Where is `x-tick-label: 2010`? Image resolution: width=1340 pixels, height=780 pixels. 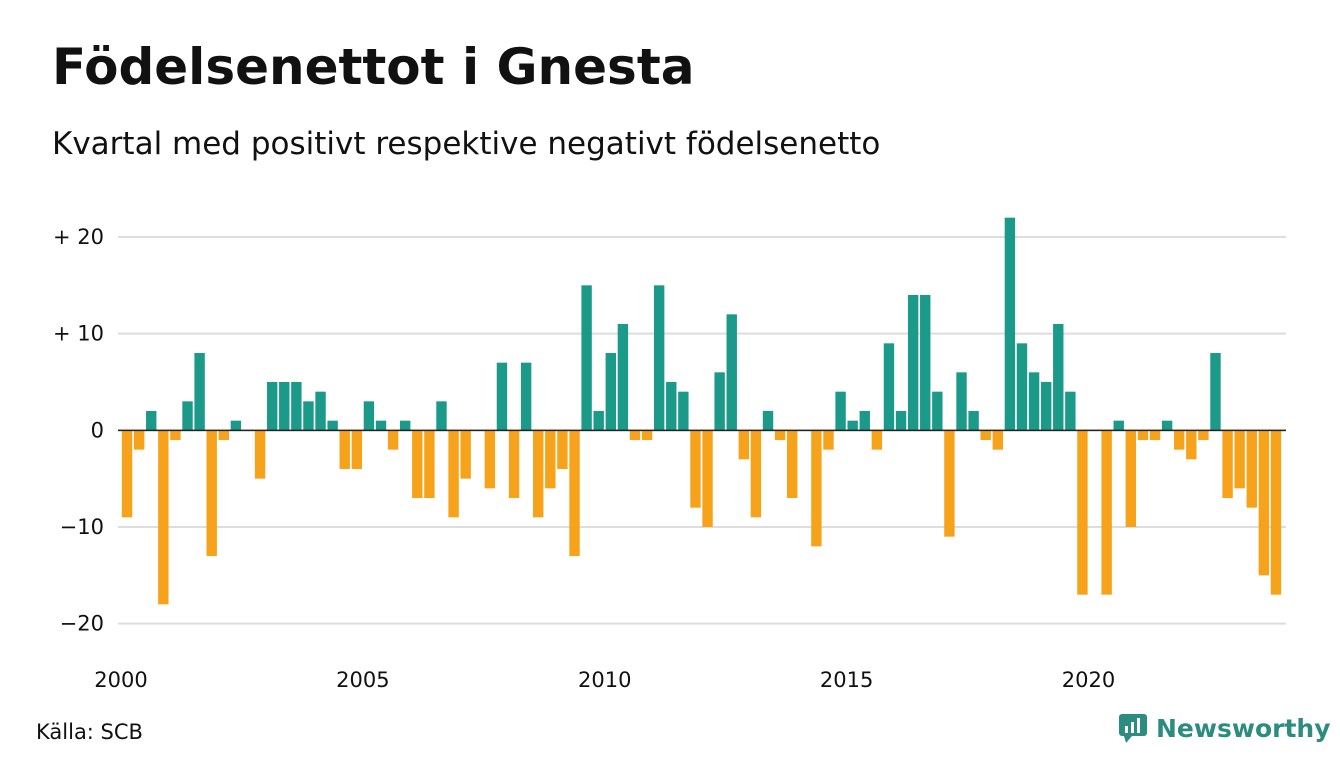 x-tick-label: 2010 is located at coordinates (604, 680).